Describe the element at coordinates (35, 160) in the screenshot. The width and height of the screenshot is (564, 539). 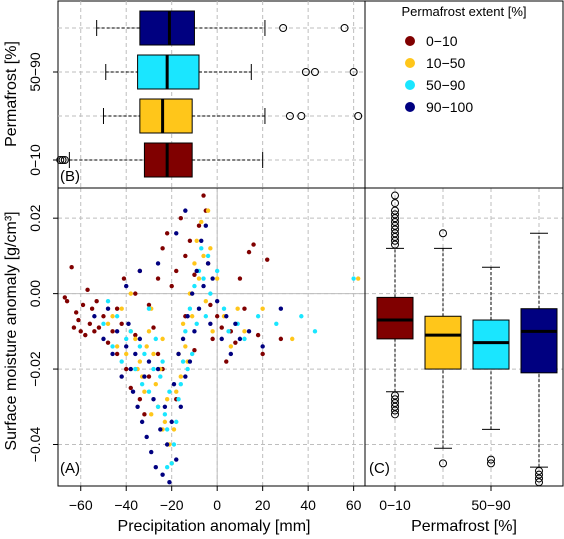
I see `panel-b-ytick-label: 0−10` at that location.